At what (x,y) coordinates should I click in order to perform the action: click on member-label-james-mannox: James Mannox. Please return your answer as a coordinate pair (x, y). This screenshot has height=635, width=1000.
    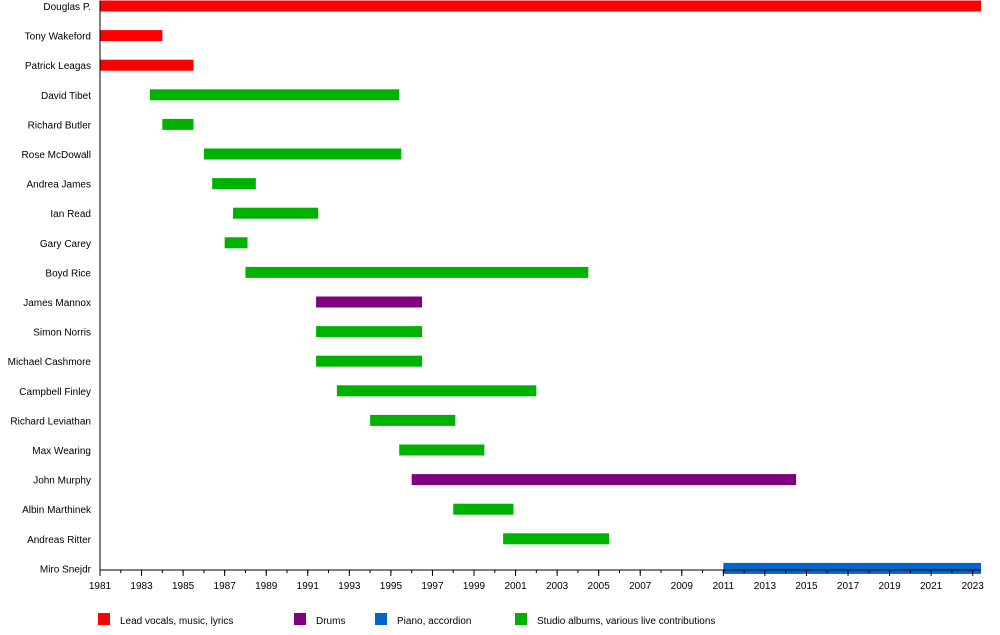
    Looking at the image, I should click on (57, 303).